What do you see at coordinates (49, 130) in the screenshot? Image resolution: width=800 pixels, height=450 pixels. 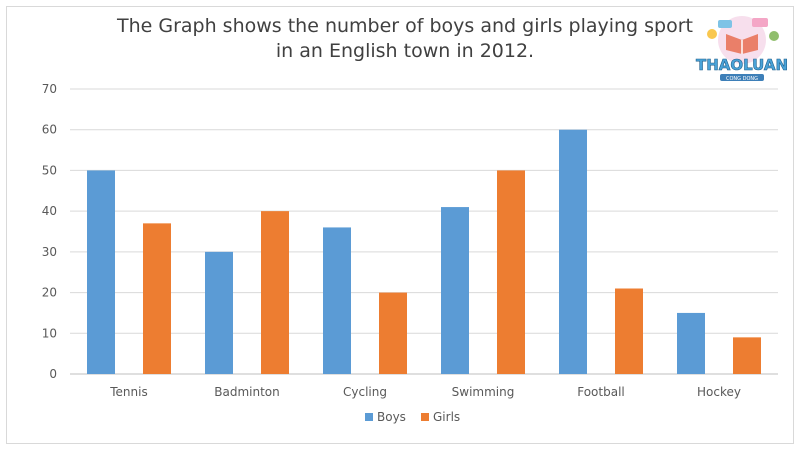 I see `y-tick-label: 60` at bounding box center [49, 130].